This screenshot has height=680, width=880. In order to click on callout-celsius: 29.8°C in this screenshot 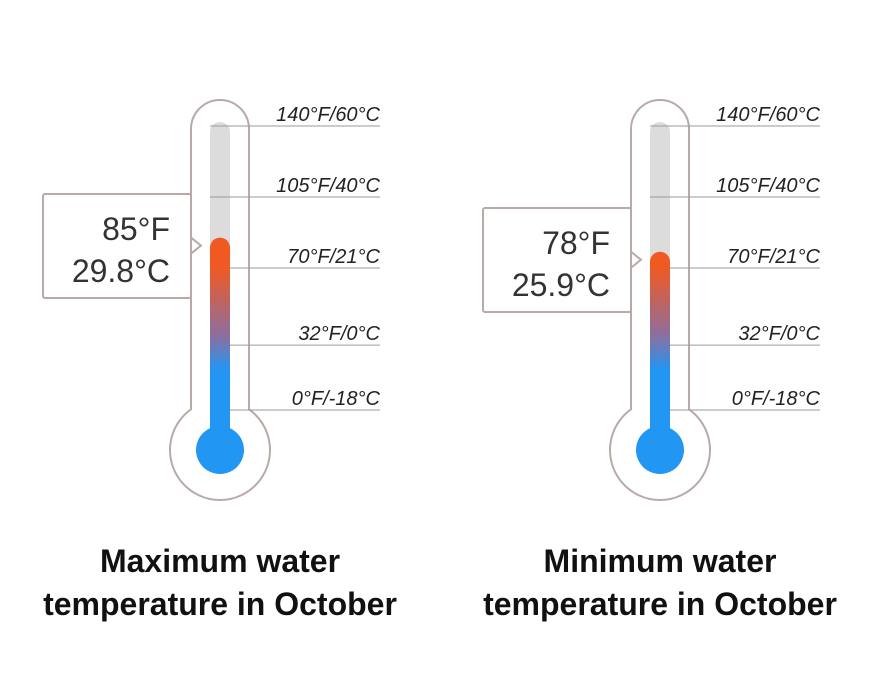, I will do `click(120, 270)`.